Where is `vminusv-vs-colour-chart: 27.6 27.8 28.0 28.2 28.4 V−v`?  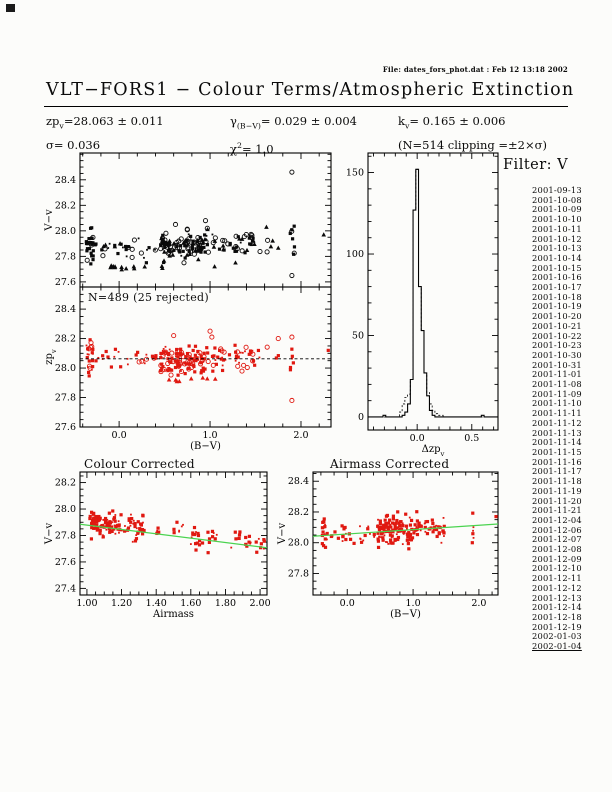 vminusv-vs-colour-chart: 27.6 27.8 28.0 28.2 28.4 V−v is located at coordinates (188, 220).